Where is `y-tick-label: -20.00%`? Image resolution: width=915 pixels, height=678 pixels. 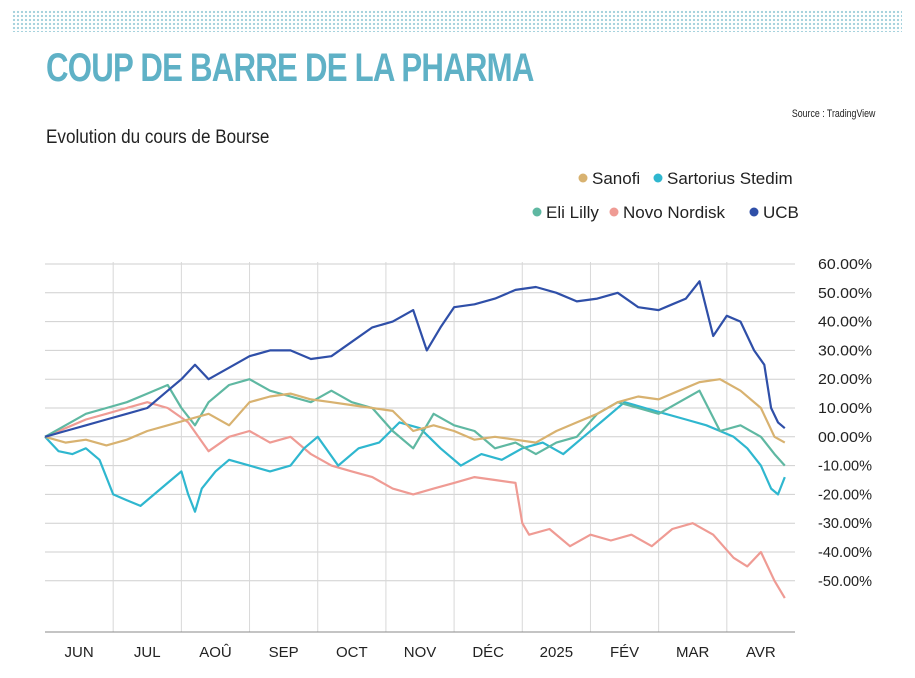 y-tick-label: -20.00% is located at coordinates (845, 494).